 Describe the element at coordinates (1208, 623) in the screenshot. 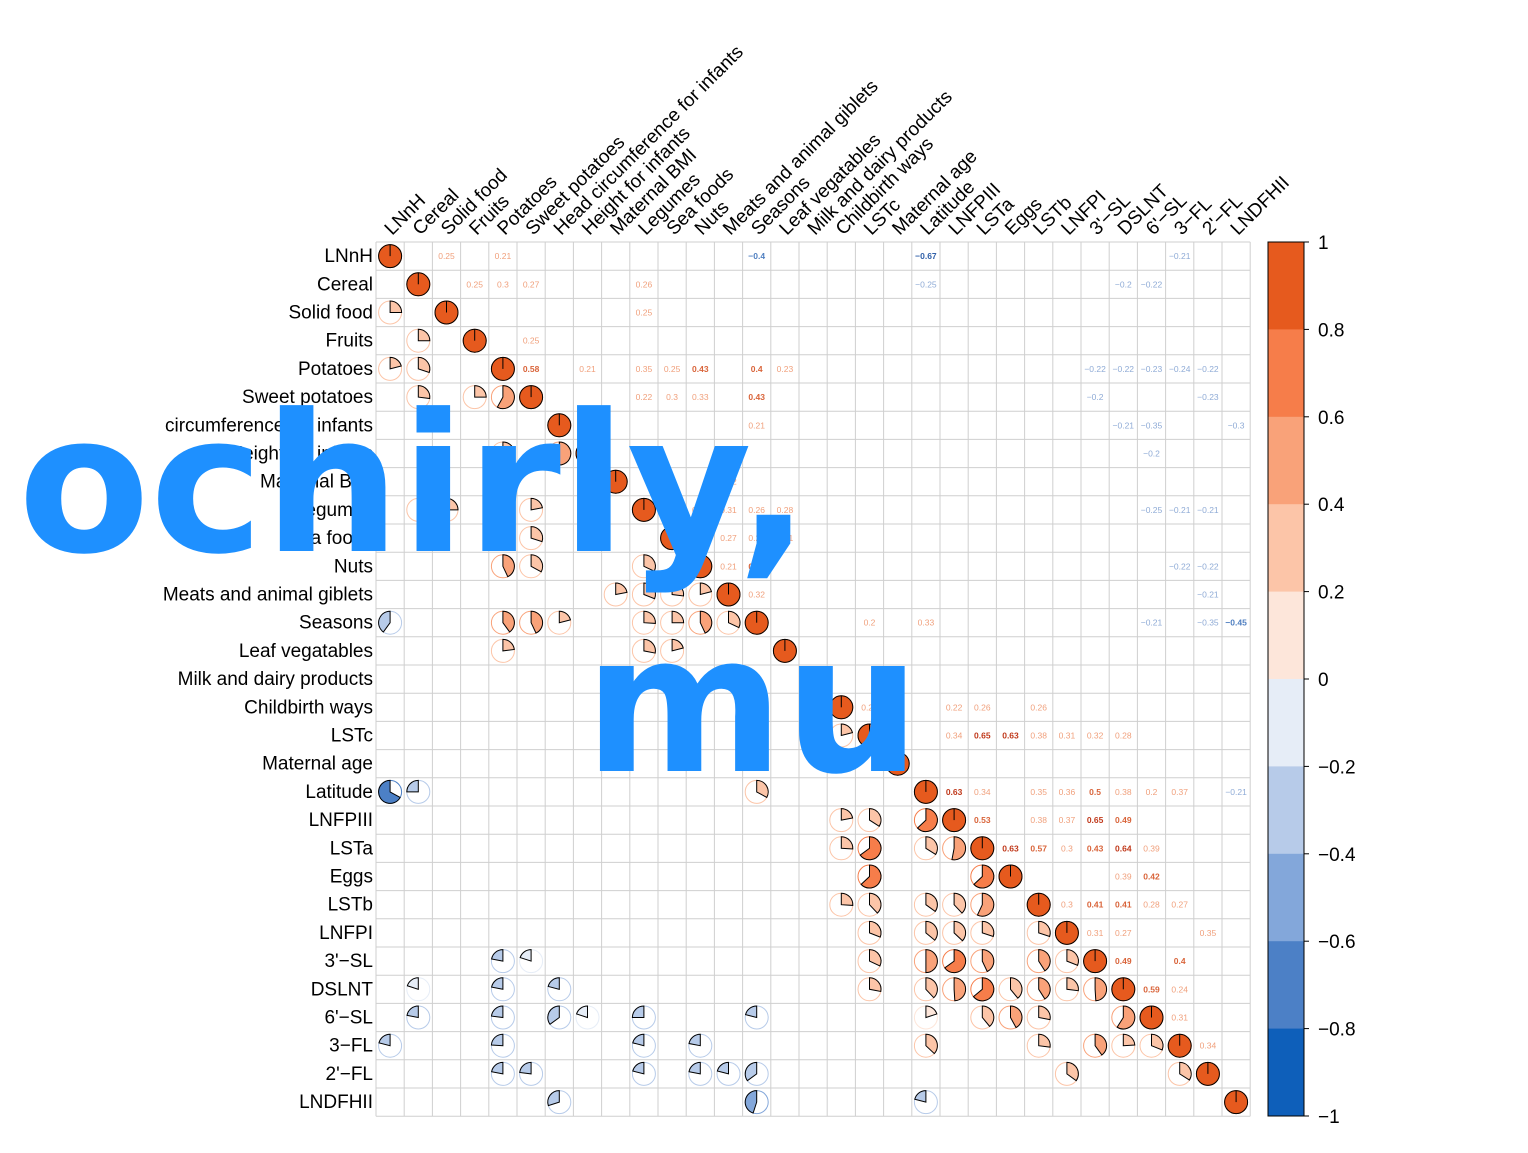

I see `coefficient-label: −0.35` at that location.